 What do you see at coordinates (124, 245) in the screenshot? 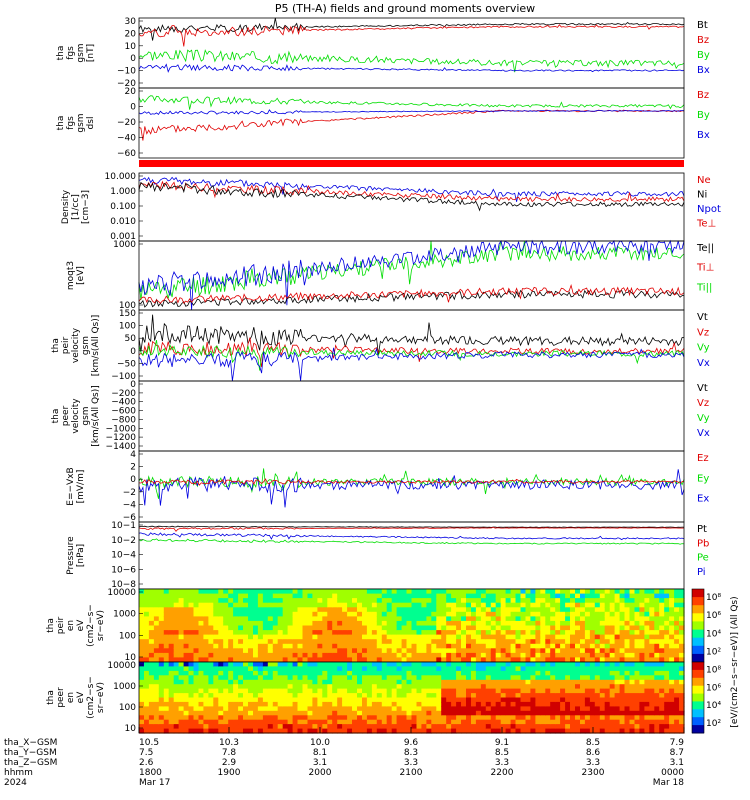
I see `y-tick-label: 1000` at bounding box center [124, 245].